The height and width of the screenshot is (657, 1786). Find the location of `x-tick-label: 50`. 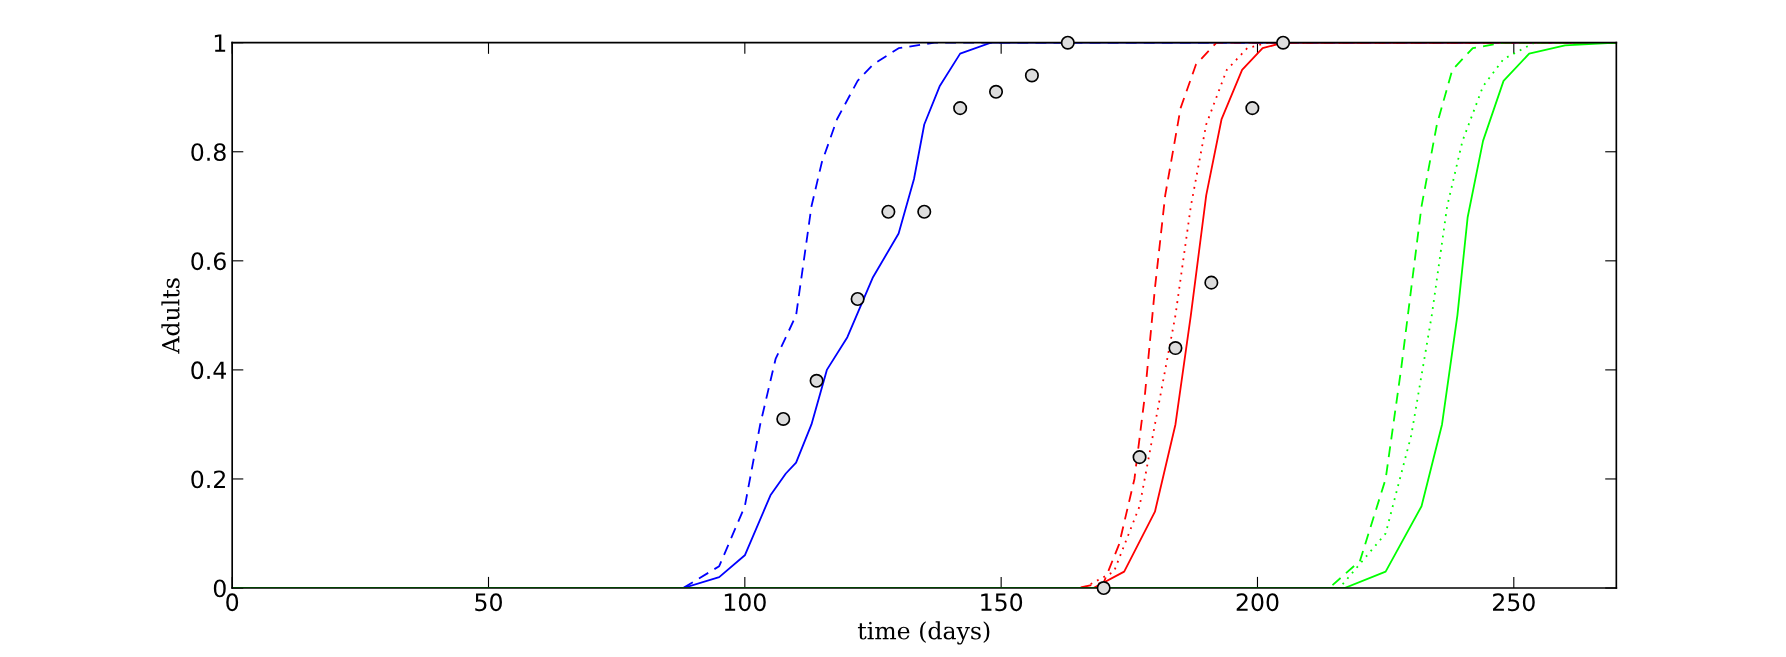

x-tick-label: 50 is located at coordinates (488, 602).